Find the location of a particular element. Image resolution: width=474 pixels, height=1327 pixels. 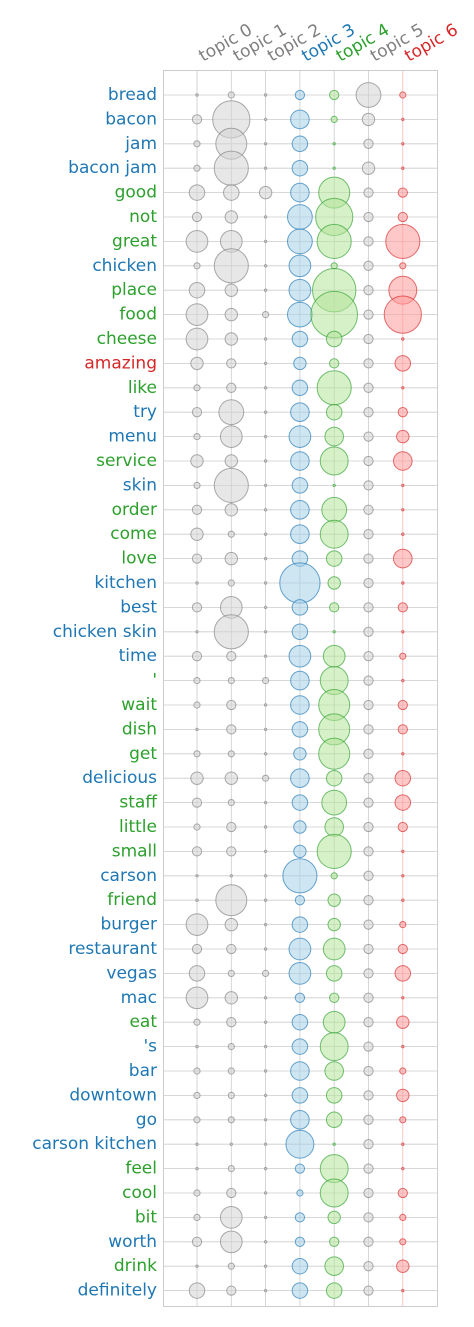

bubble---topic-3 is located at coordinates (300, 680).